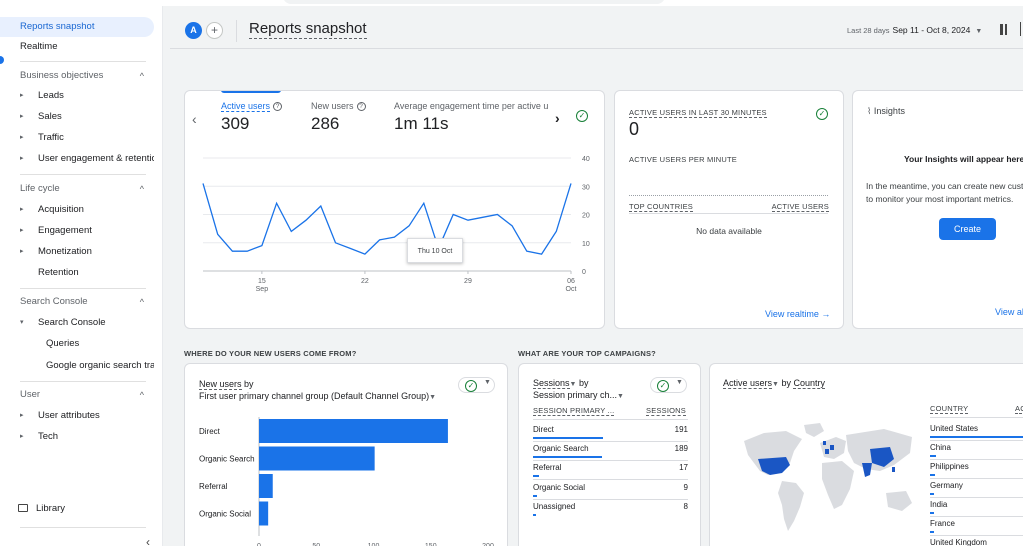  Describe the element at coordinates (316, 544) in the screenshot. I see `x-tick-label: 50` at that location.